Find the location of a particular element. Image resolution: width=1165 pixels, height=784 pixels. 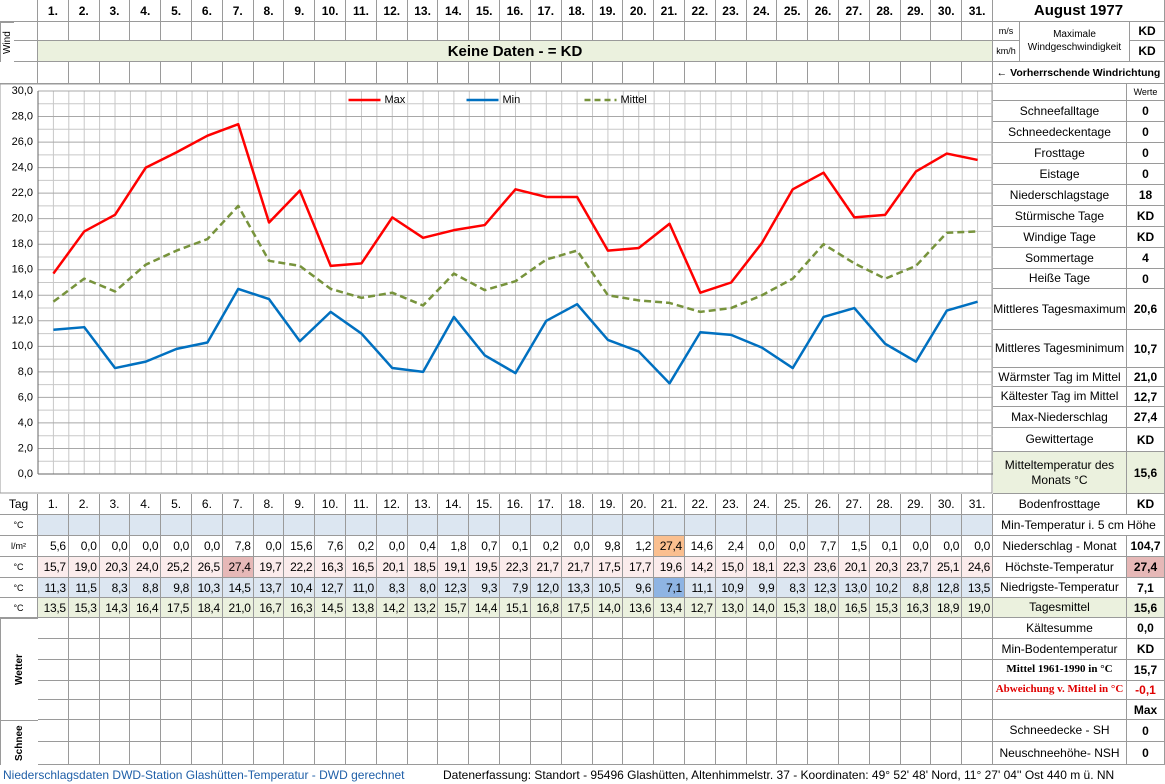

max-cell: 20,3 is located at coordinates (115, 567).